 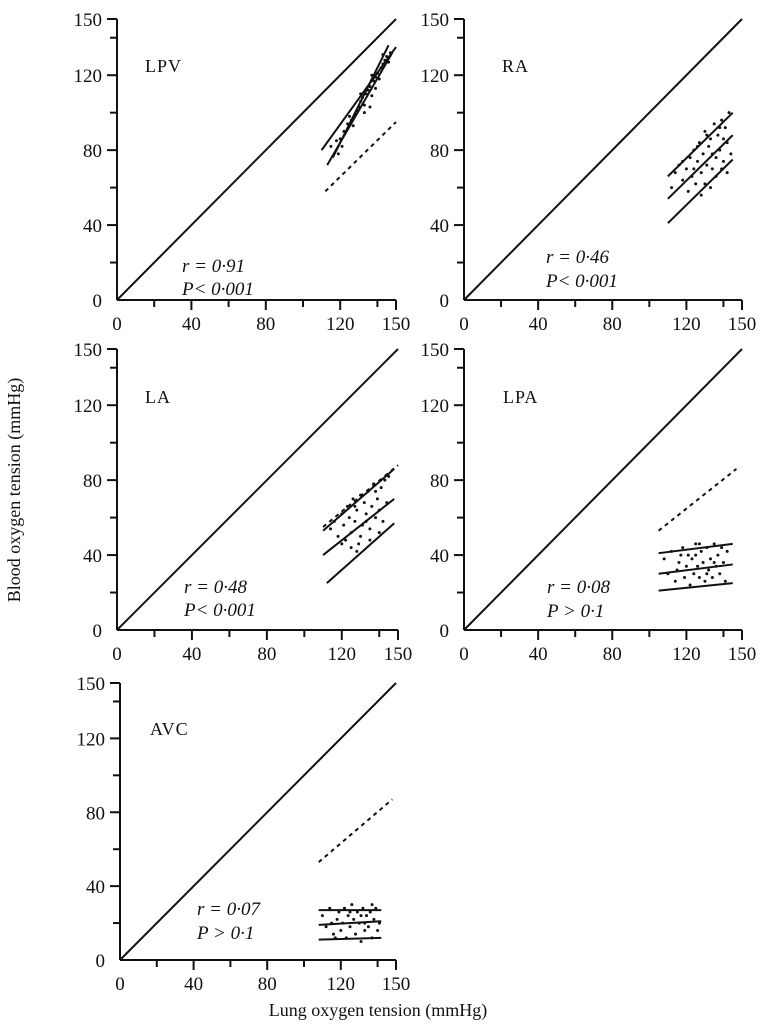 I want to click on la-x-tick-label: 150, so click(x=398, y=654).